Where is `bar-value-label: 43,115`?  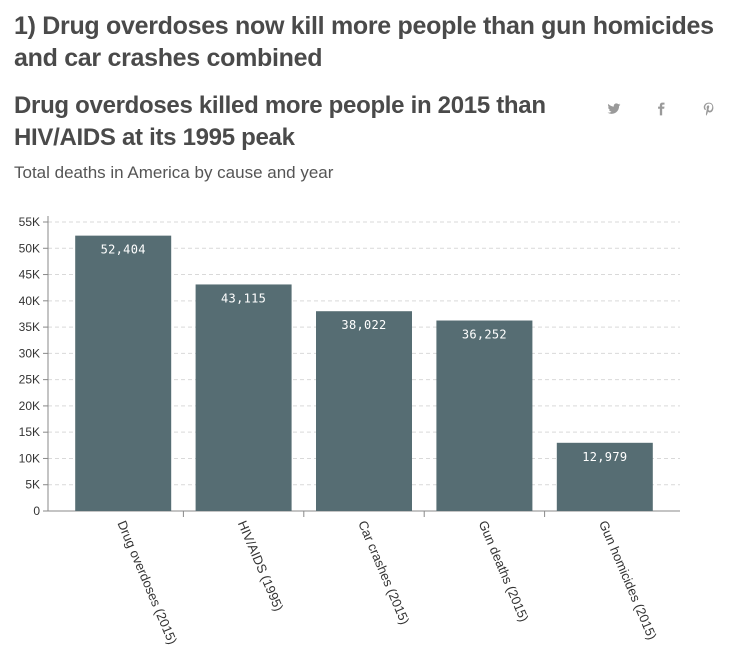 bar-value-label: 43,115 is located at coordinates (243, 298).